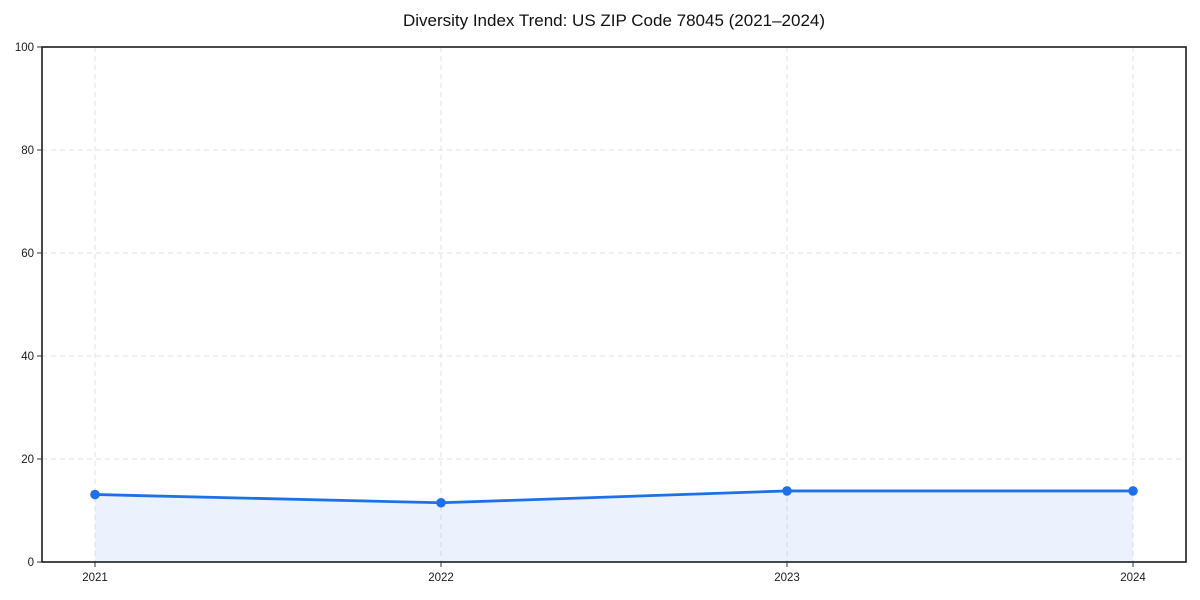 The height and width of the screenshot is (600, 1200). I want to click on x-axis-tick-label: 2023, so click(787, 578).